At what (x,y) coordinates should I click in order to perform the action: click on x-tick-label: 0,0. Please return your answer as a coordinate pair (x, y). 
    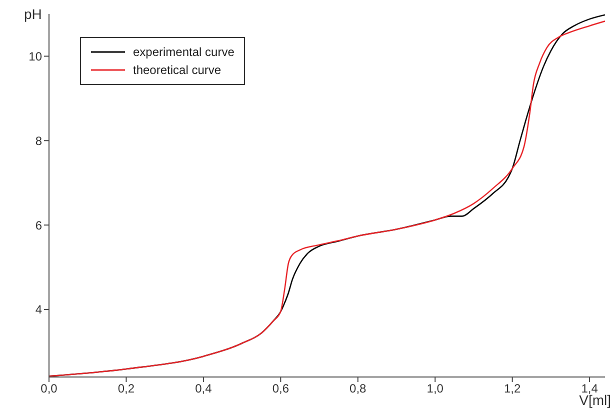
    Looking at the image, I should click on (49, 389).